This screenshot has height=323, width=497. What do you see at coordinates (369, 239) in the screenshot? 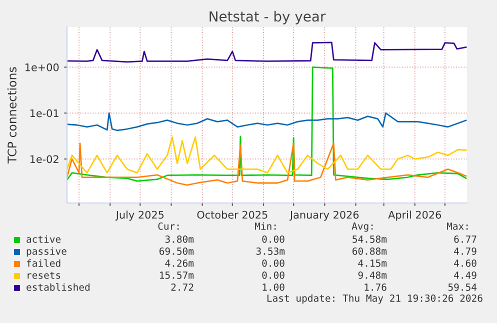
I see `text: 54.58m` at bounding box center [369, 239].